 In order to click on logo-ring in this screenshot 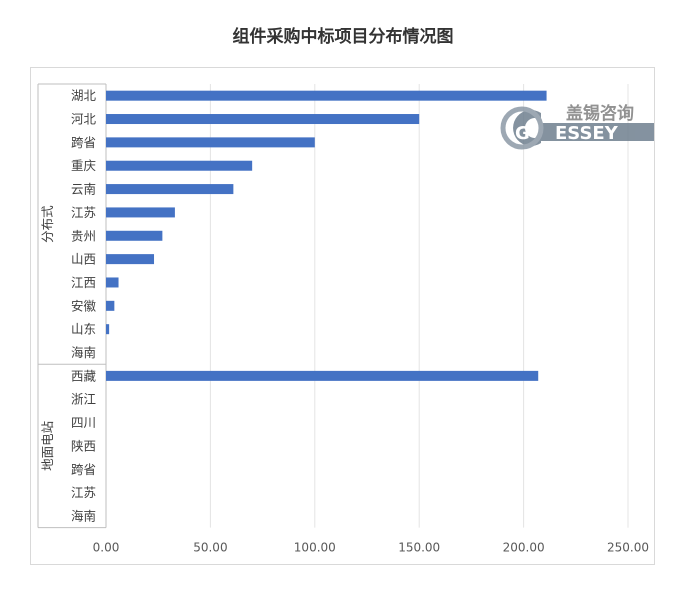, I will do `click(522, 128)`.